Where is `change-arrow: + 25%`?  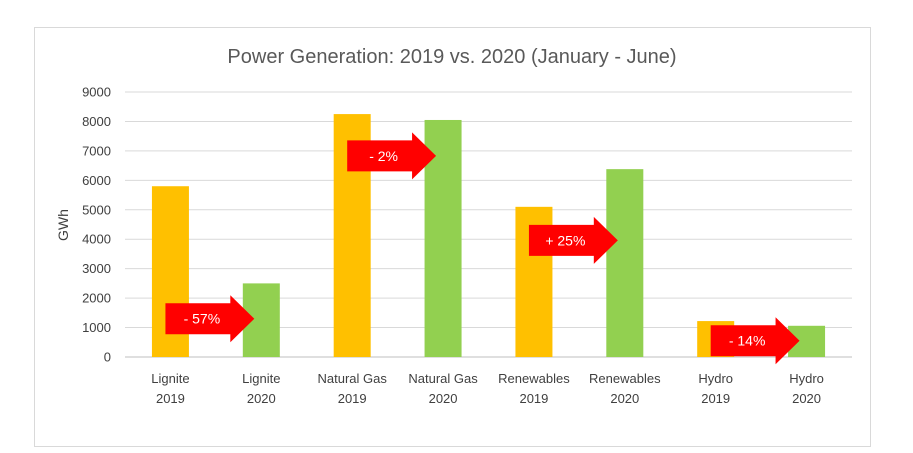
change-arrow: + 25% is located at coordinates (573, 240).